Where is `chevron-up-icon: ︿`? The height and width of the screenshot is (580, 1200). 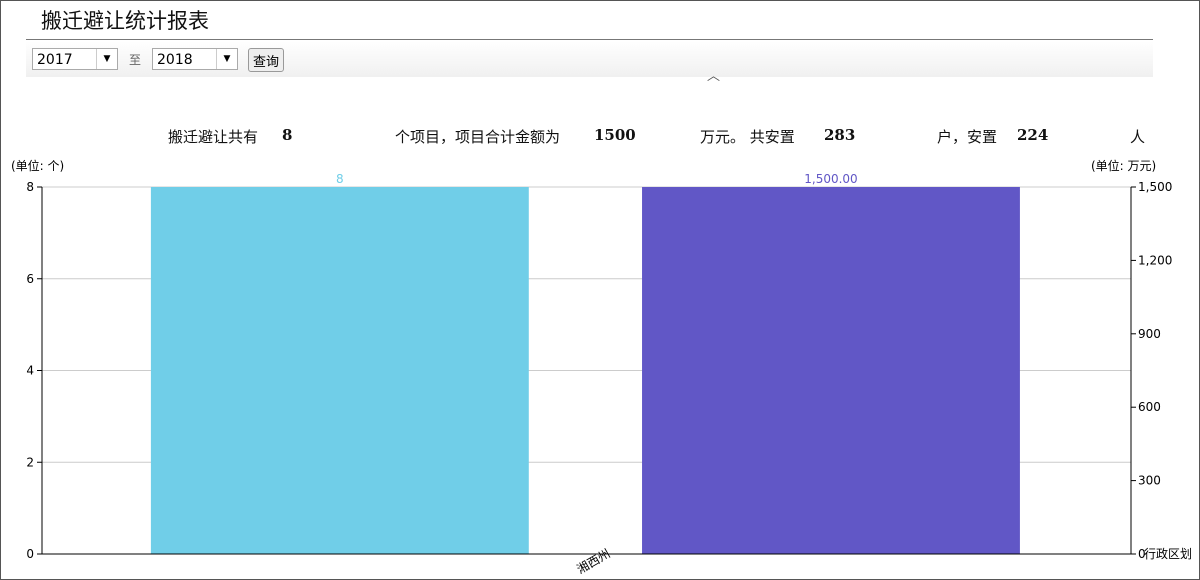 chevron-up-icon: ︿ is located at coordinates (714, 76).